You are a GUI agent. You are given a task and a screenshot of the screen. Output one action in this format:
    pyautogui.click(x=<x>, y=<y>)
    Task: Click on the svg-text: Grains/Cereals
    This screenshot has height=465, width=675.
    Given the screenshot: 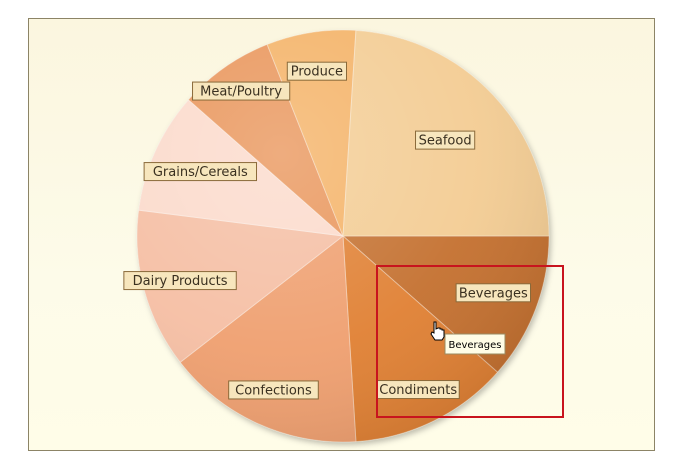 What is the action you would take?
    pyautogui.click(x=200, y=172)
    